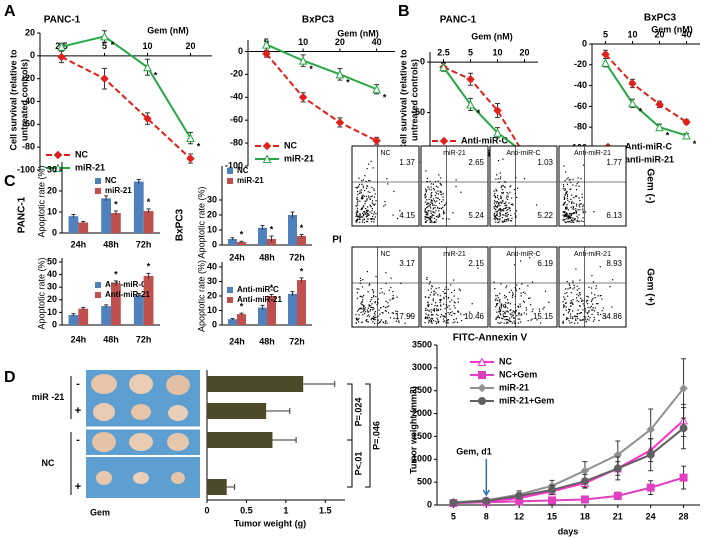  I want to click on tumor, so click(141, 478).